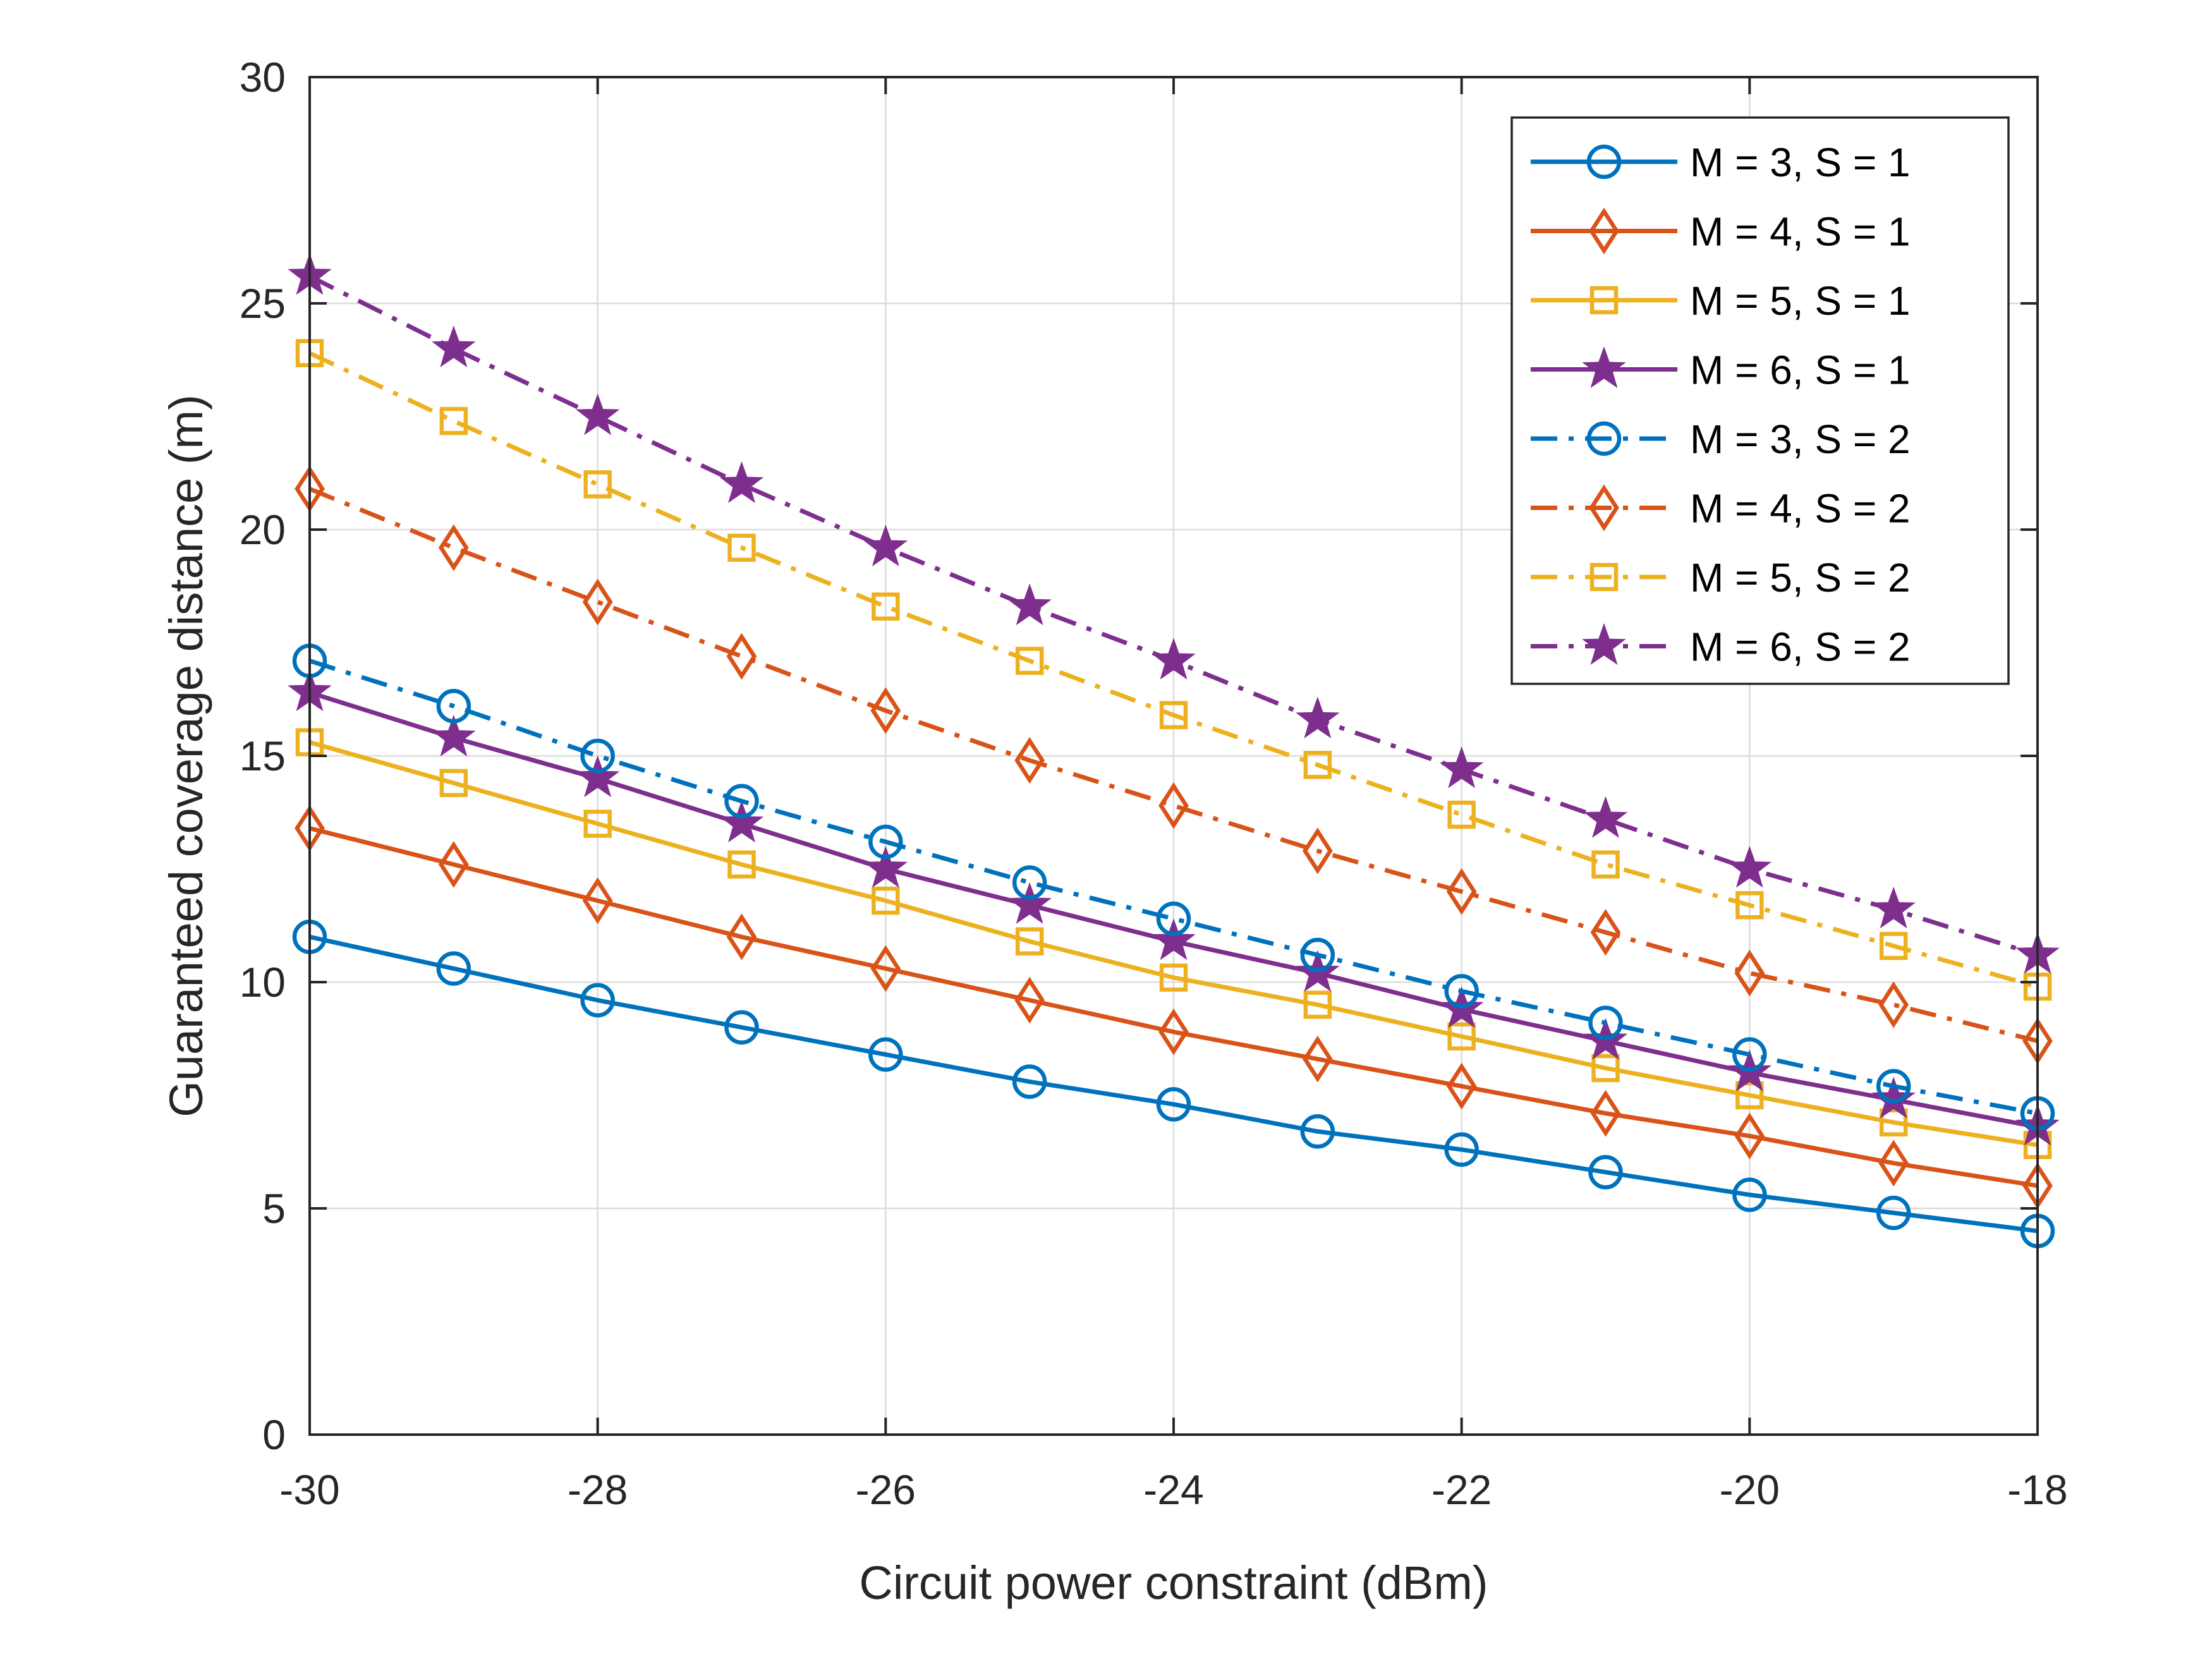 This screenshot has height=1659, width=2212. Describe the element at coordinates (1801, 301) in the screenshot. I see `legend-label: M = 5, S = 1` at that location.